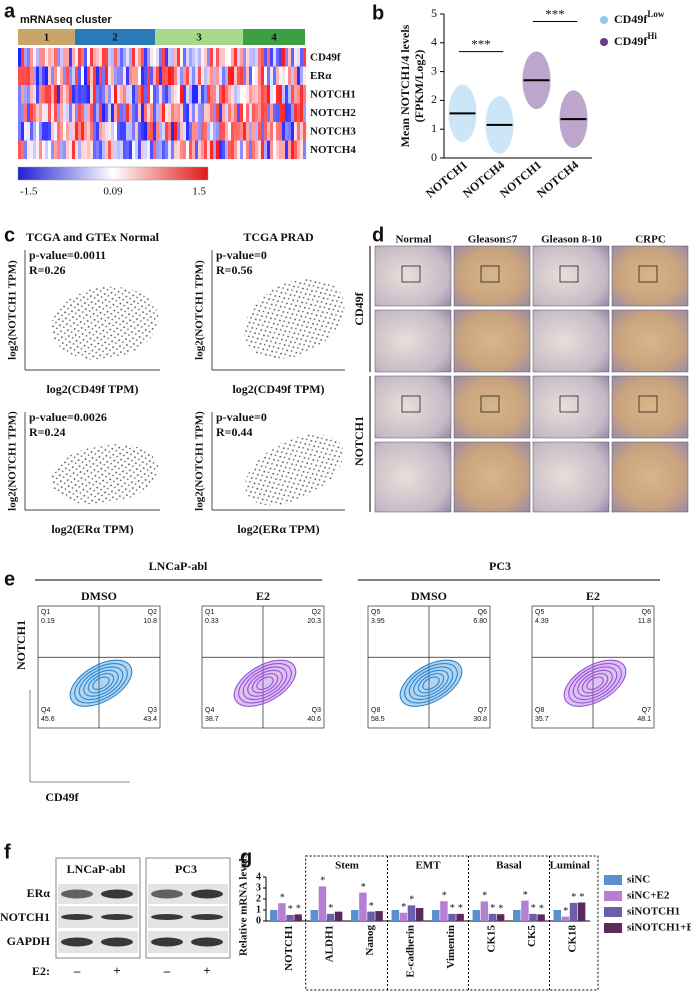 The height and width of the screenshot is (992, 691). What do you see at coordinates (509, 866) in the screenshot?
I see `group-label: Basal` at bounding box center [509, 866].